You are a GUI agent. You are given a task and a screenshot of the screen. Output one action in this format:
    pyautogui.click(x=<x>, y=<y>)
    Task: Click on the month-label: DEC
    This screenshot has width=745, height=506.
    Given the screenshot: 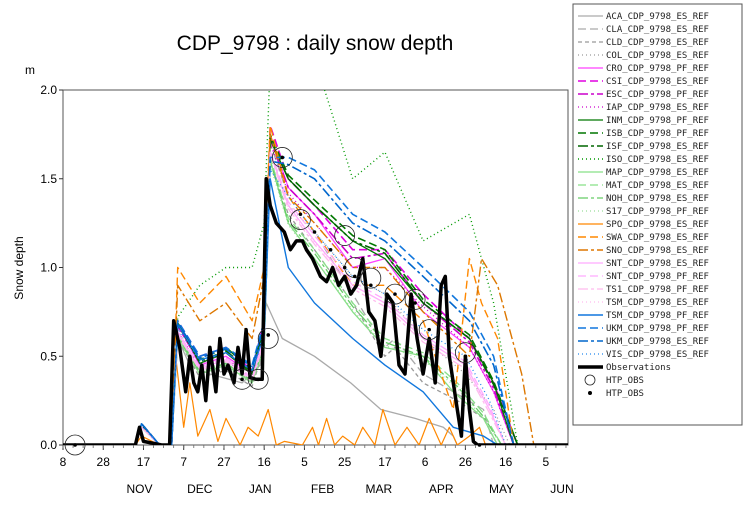 What is the action you would take?
    pyautogui.click(x=200, y=489)
    